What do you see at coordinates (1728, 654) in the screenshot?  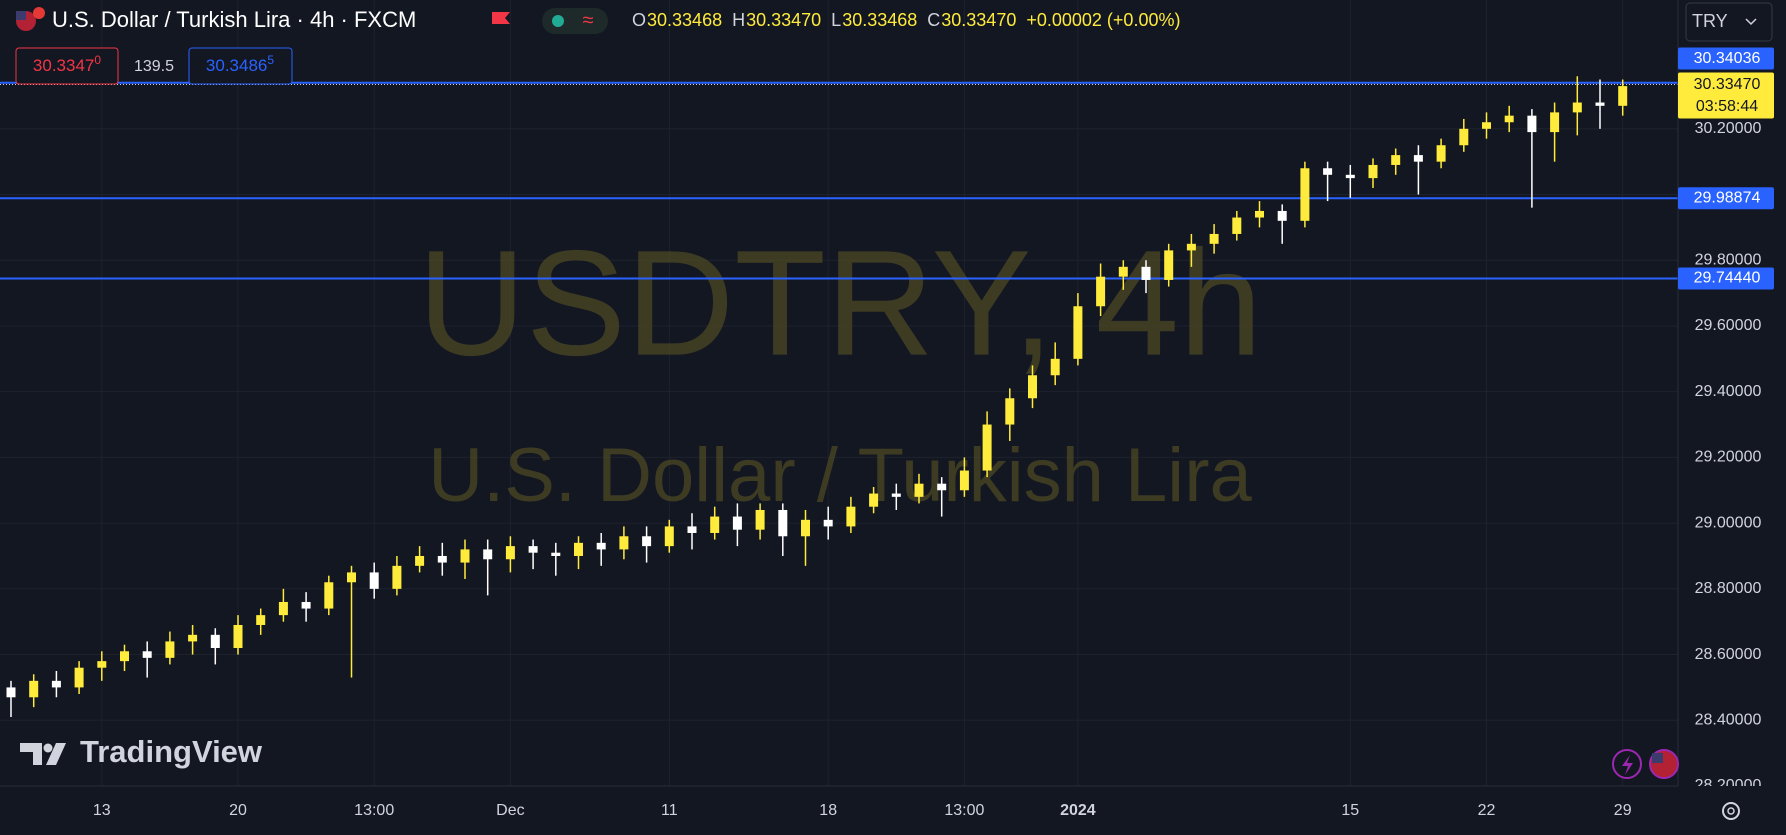 I see `y-tick-label: 28.60000` at bounding box center [1728, 654].